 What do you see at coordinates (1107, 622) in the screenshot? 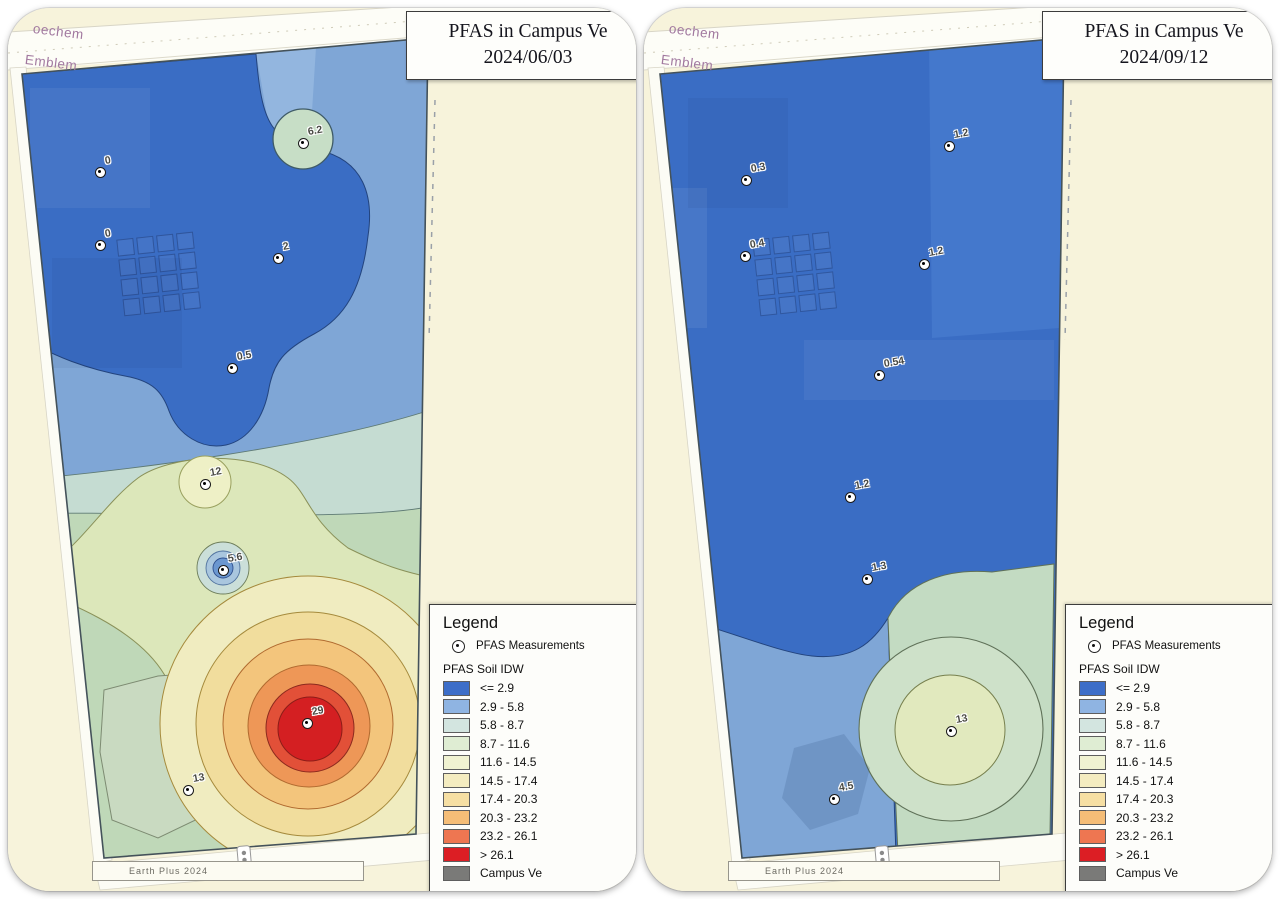
I see `legend-title: Legend` at bounding box center [1107, 622].